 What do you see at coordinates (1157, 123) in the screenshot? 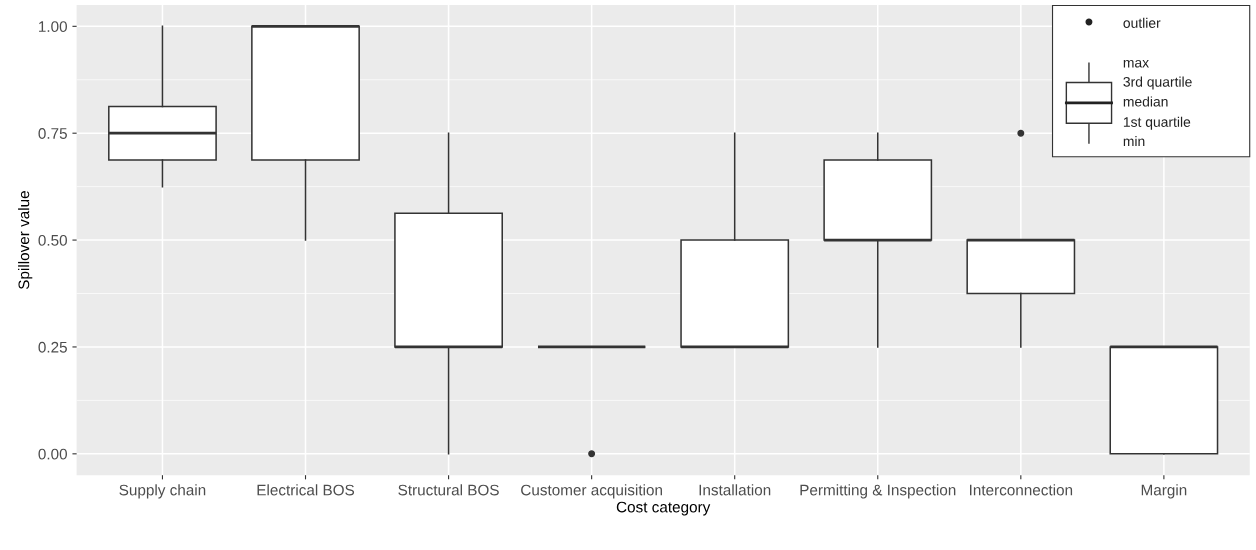
I see `annotation: 1st quartile` at bounding box center [1157, 123].